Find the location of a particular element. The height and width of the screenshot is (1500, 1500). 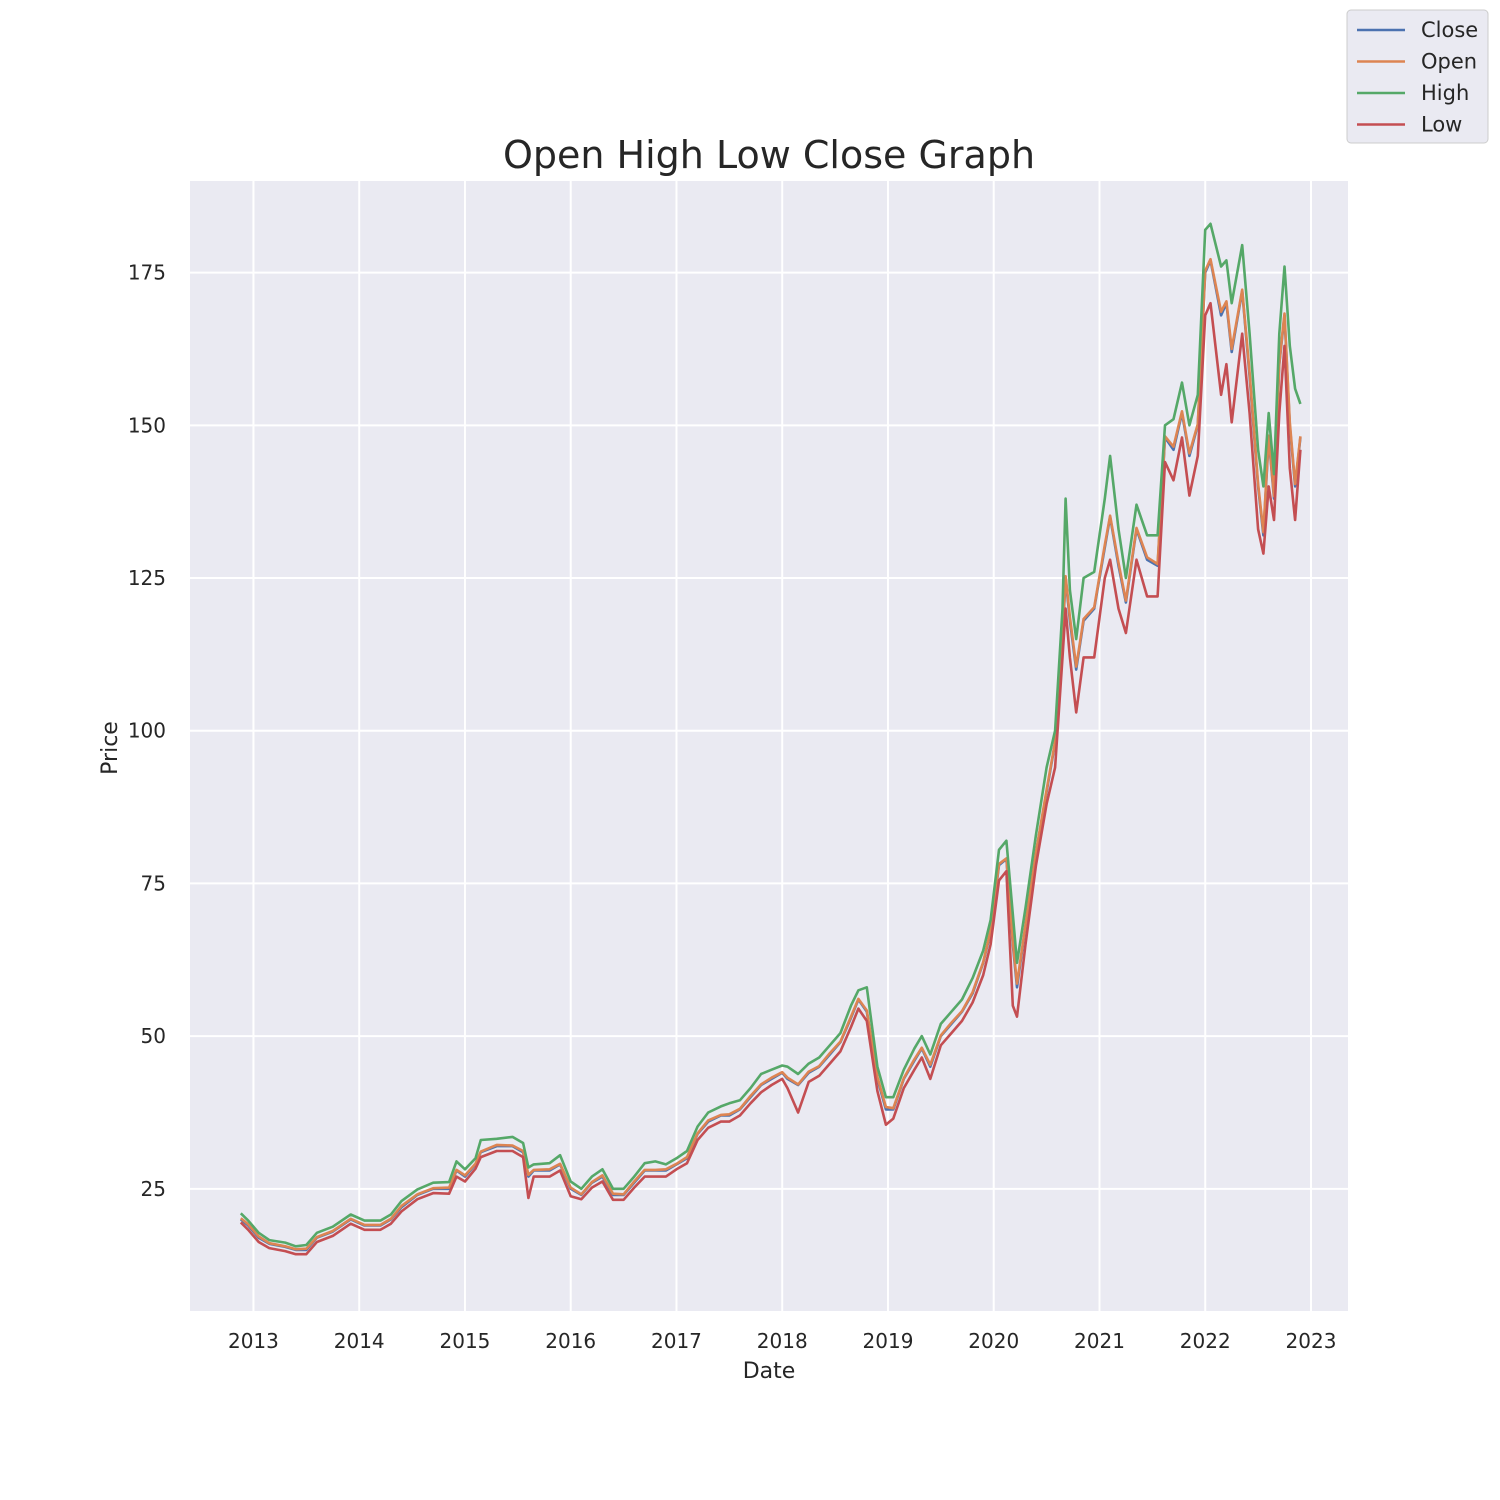

legend-box is located at coordinates (1417, 76).